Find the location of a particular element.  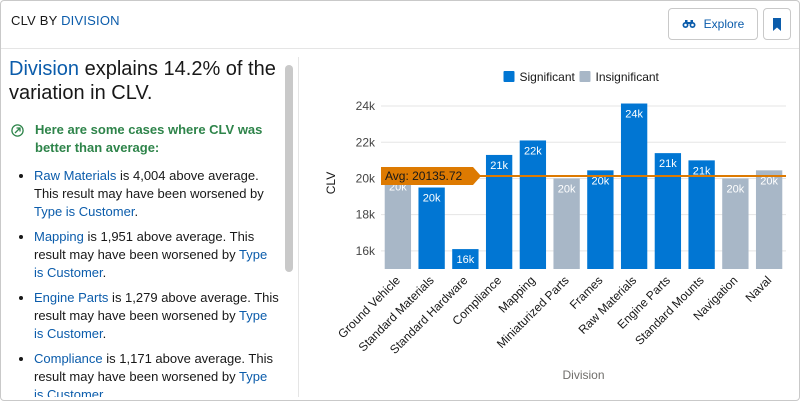

widget-title: CLV BY DIVISION is located at coordinates (65, 20).